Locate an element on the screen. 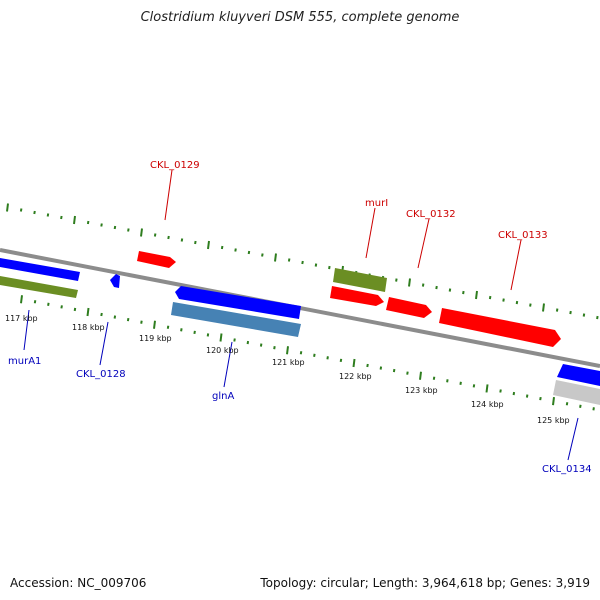 The height and width of the screenshot is (600, 600). feature-muri-cds-arrow is located at coordinates (357, 296).